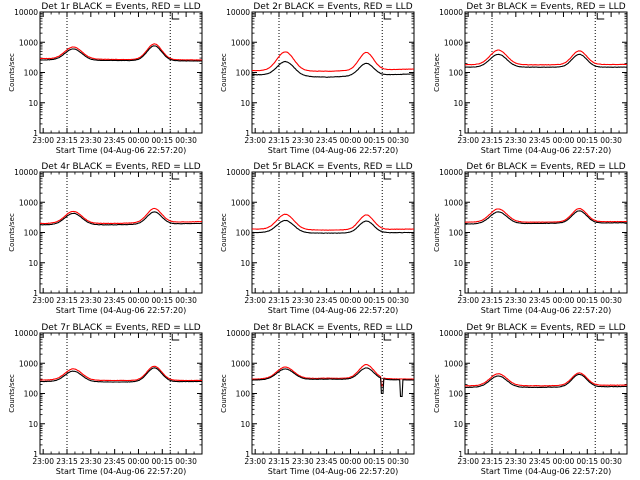  I want to click on panel-title: Det 7r BLACK = Events, RED = LLD, so click(120, 328).